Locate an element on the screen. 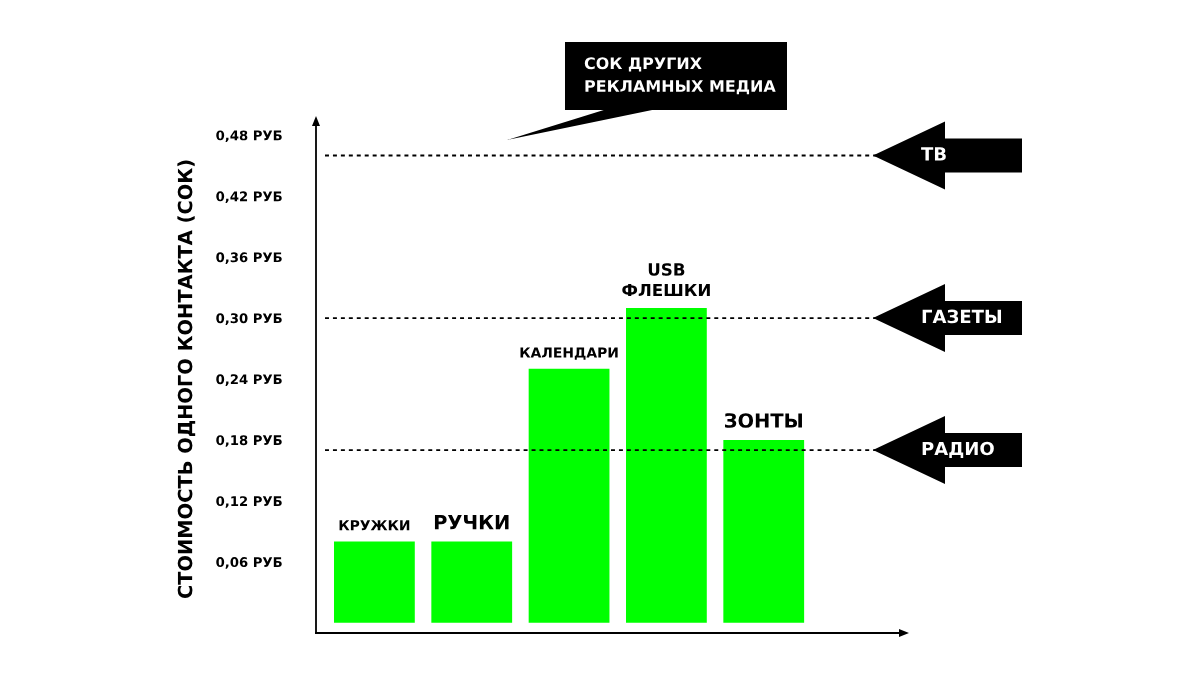  x-tick-label: ЗОНТЫ is located at coordinates (763, 420).